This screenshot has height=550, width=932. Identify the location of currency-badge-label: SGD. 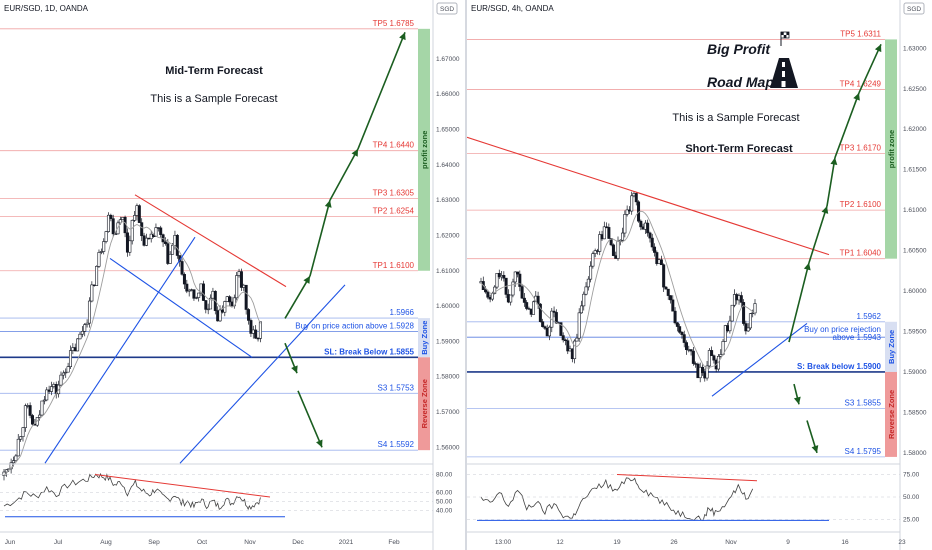
(914, 9).